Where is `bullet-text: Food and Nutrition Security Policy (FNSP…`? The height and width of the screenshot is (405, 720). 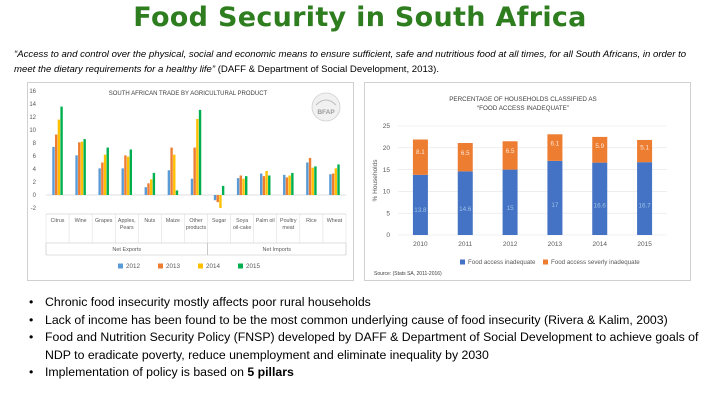 bullet-text: Food and Nutrition Security Policy (FNSP… is located at coordinates (372, 346).